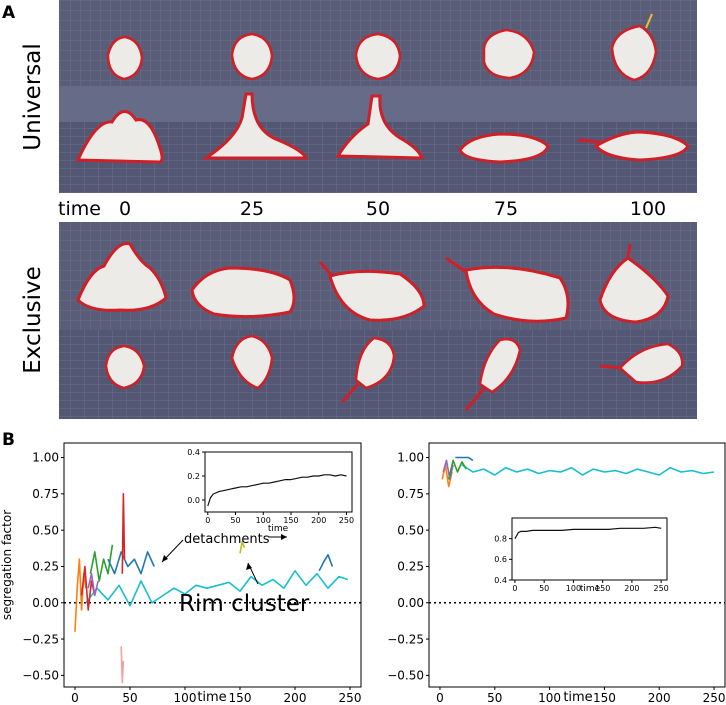 The width and height of the screenshot is (726, 705). Describe the element at coordinates (7, 565) in the screenshot. I see `chart-left-ylabel: segregation factor` at that location.